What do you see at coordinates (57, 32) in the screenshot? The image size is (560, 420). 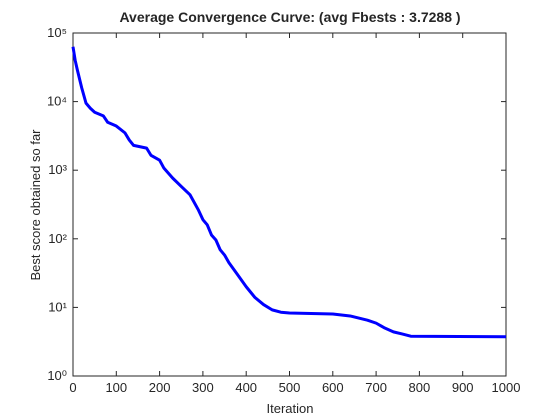 I see `y-tick-label: 10⁵` at bounding box center [57, 32].